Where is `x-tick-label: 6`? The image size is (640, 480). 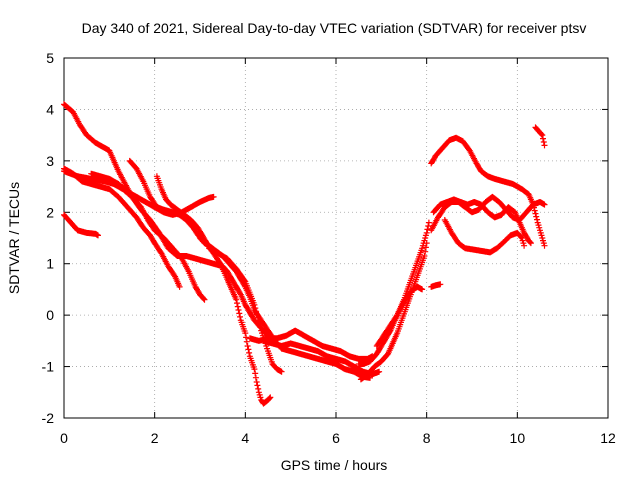 x-tick-label: 6 is located at coordinates (336, 438).